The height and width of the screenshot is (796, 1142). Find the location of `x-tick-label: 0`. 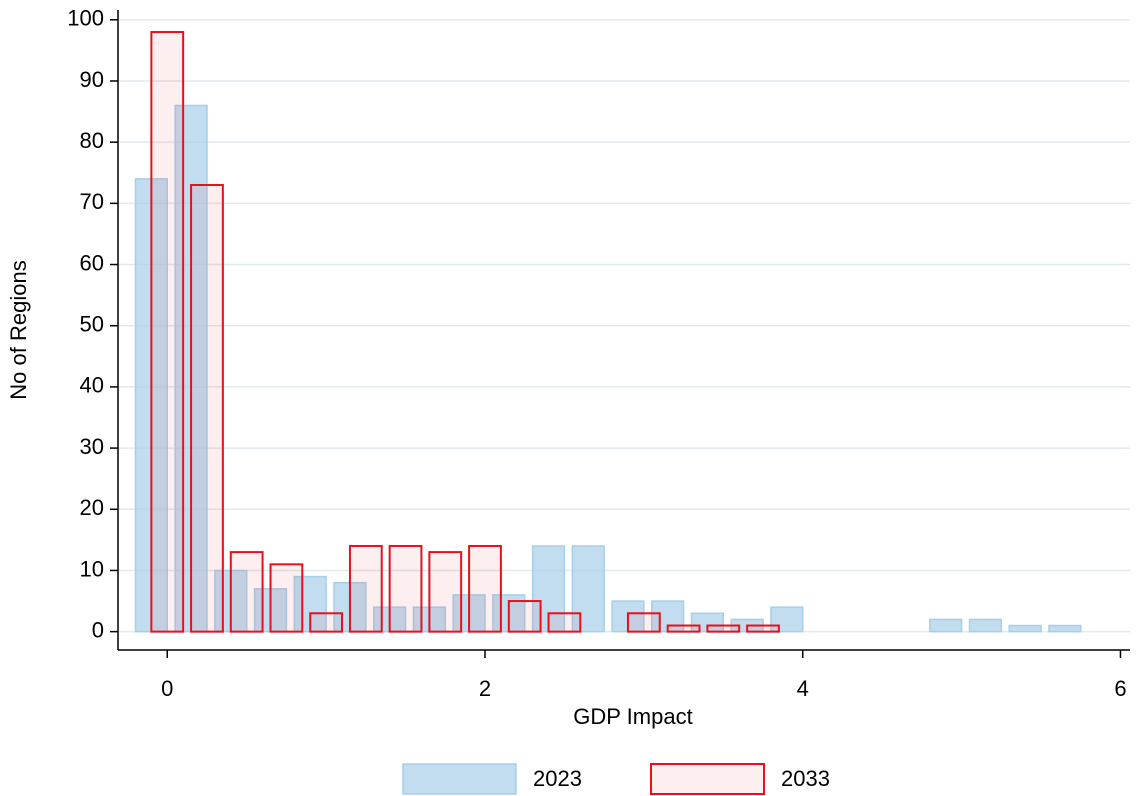

x-tick-label: 0 is located at coordinates (167, 688).